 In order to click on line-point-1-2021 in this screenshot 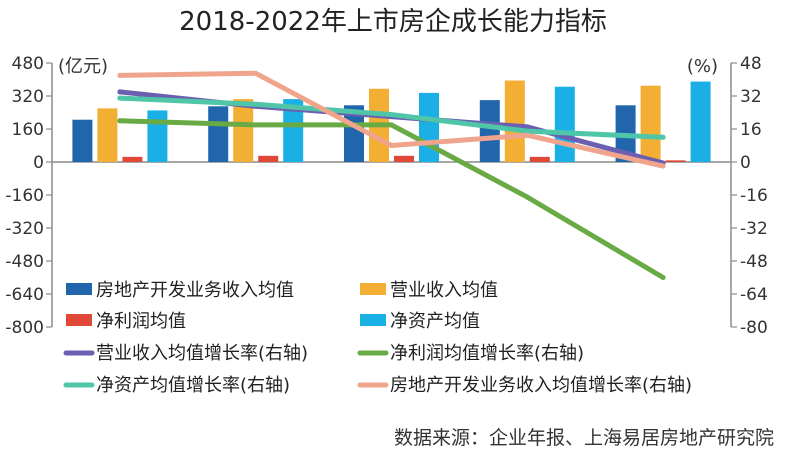, I will do `click(527, 127)`.